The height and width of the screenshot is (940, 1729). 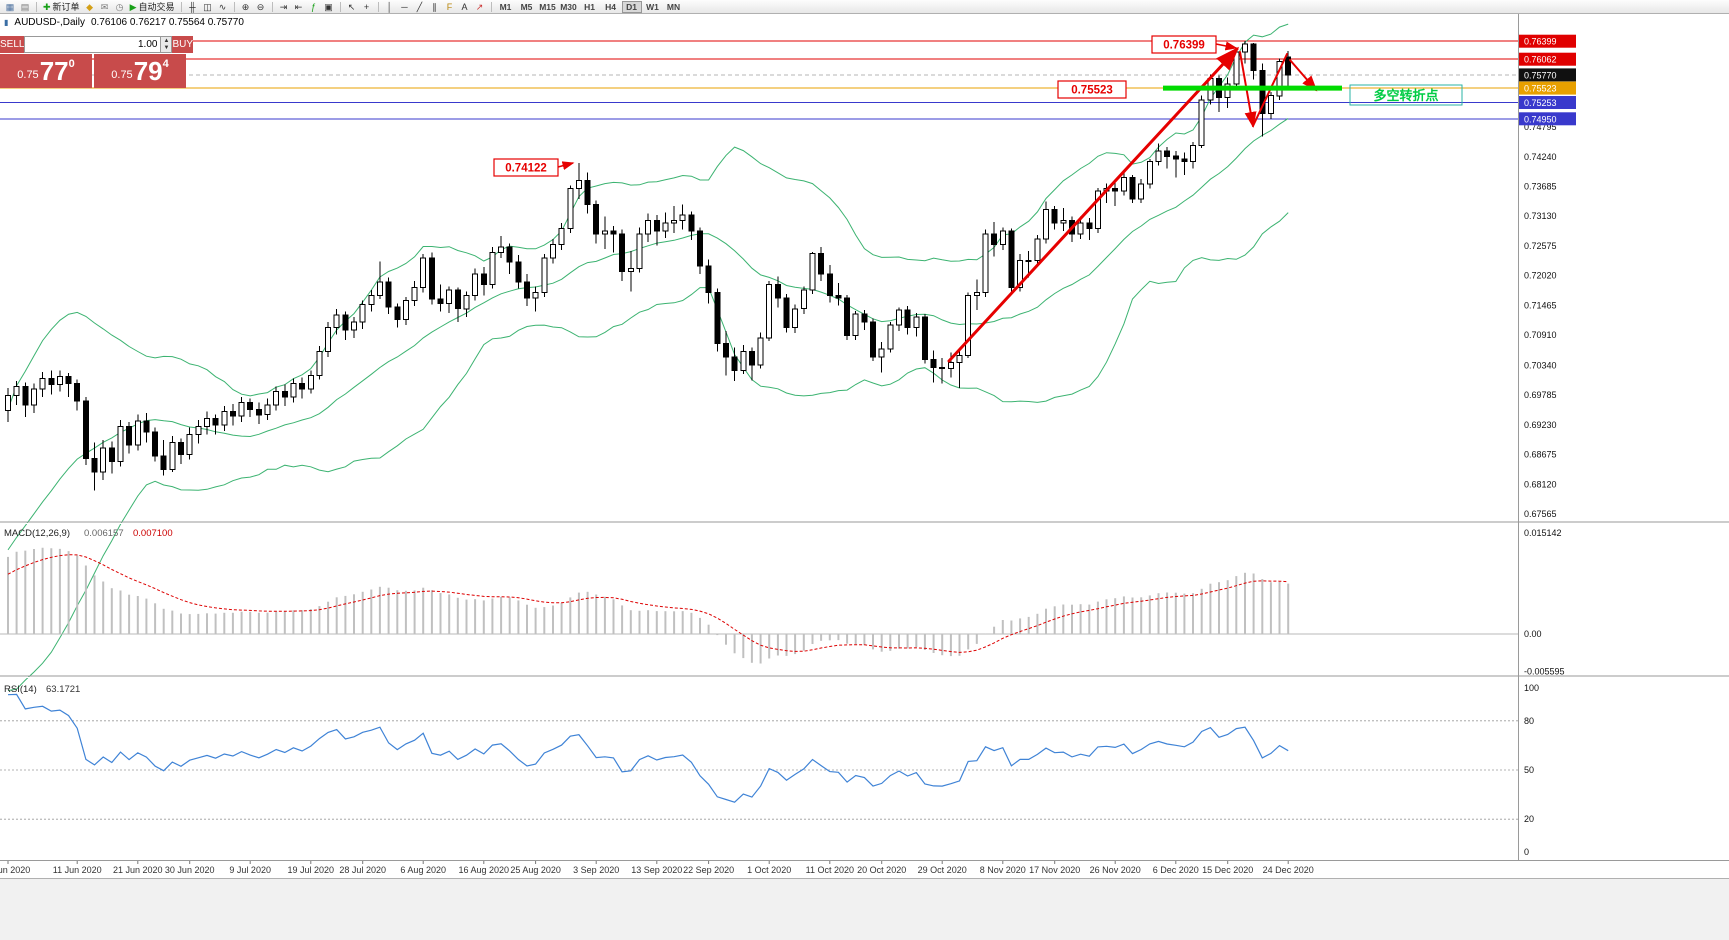 I want to click on macd-main-value: 0.006157, so click(x=104, y=533).